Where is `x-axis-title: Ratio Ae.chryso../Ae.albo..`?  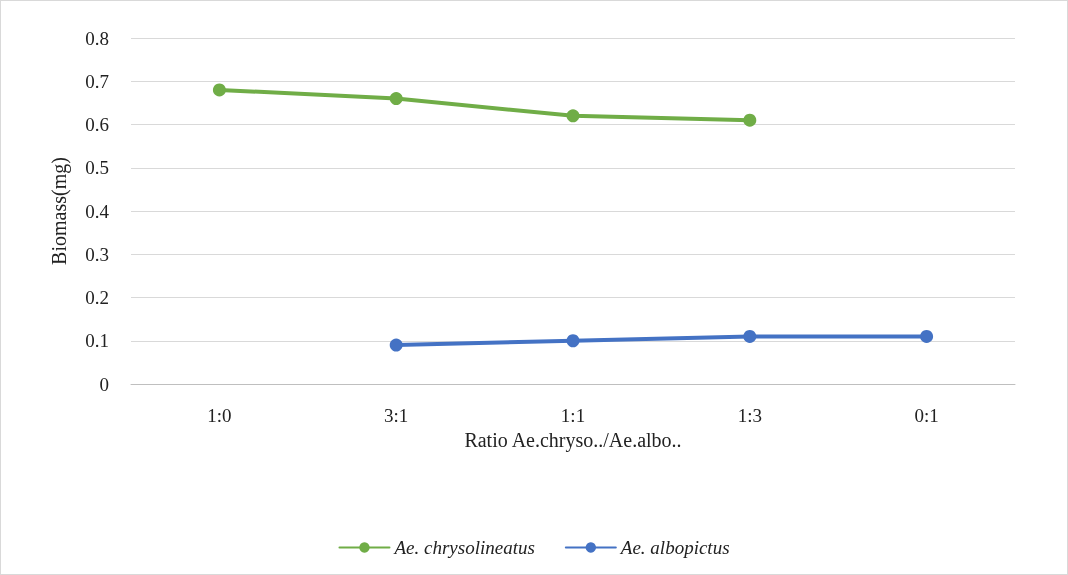
x-axis-title: Ratio Ae.chryso../Ae.albo.. is located at coordinates (573, 440).